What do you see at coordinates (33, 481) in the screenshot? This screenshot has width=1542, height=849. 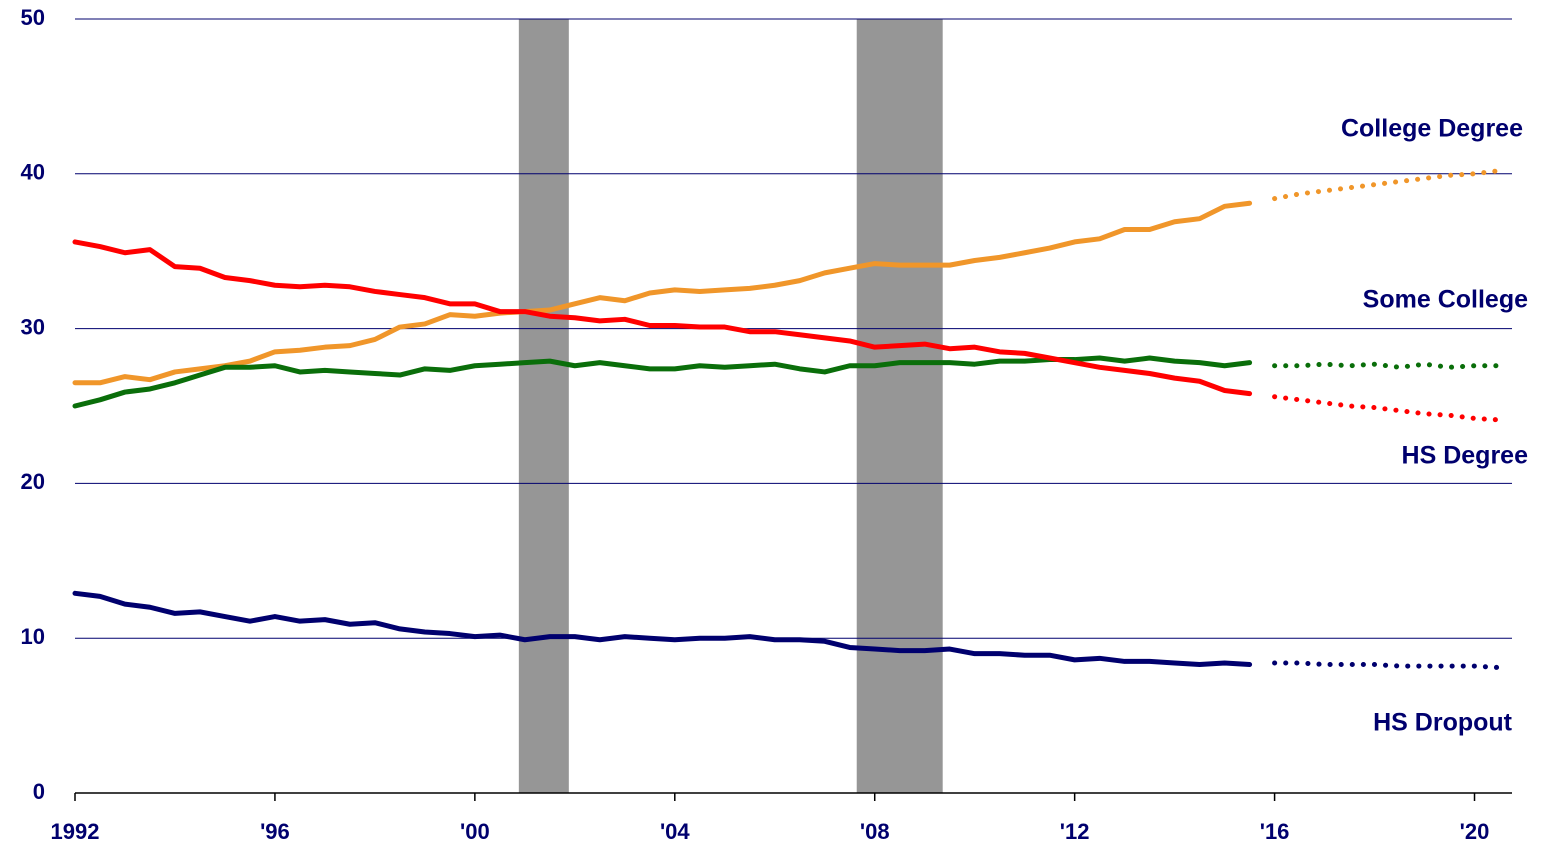 I see `y-tick-label: 20` at bounding box center [33, 481].